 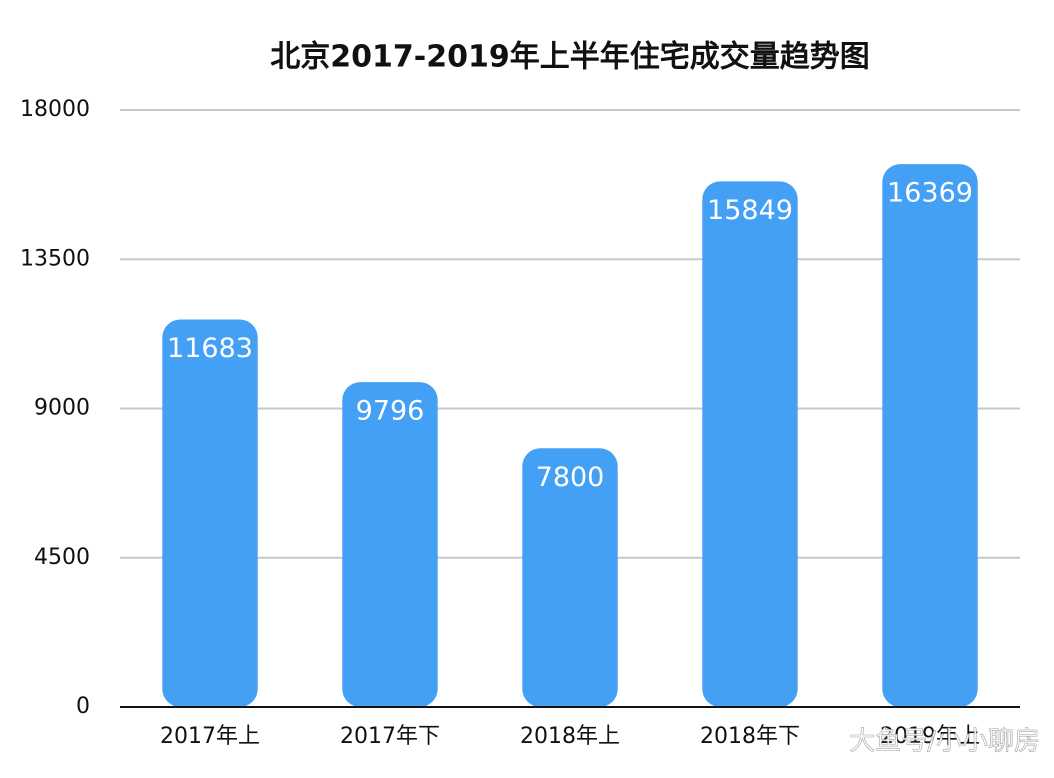 I want to click on x-tick-label: 2017年上, so click(x=210, y=736).